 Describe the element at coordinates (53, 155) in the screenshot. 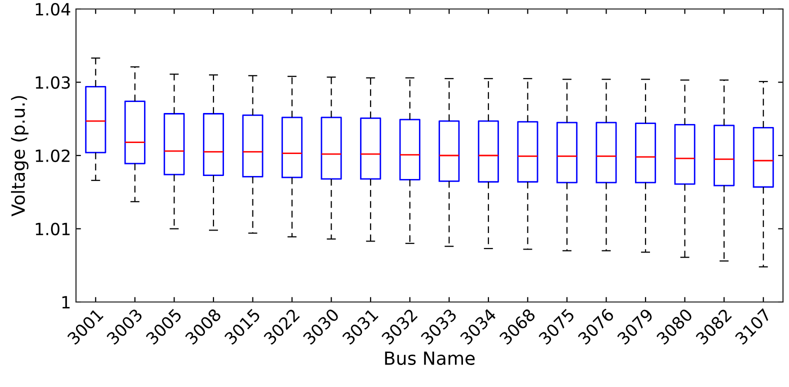

I see `y-tick-label: 1.02` at that location.